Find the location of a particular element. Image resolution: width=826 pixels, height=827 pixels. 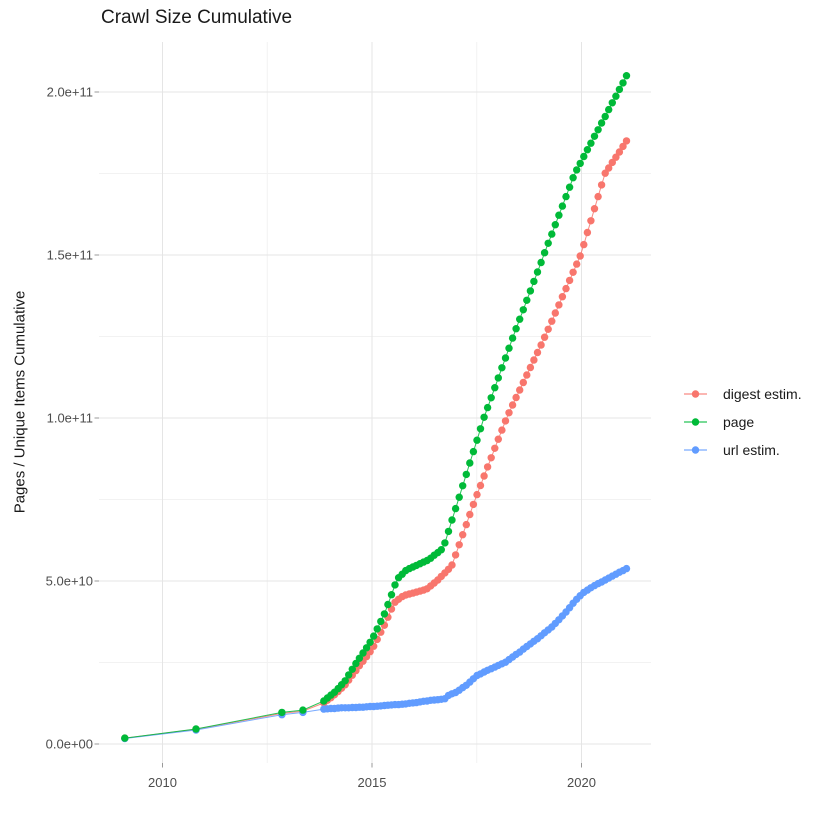

y-tick-label: 0.0e+00 is located at coordinates (69, 744).